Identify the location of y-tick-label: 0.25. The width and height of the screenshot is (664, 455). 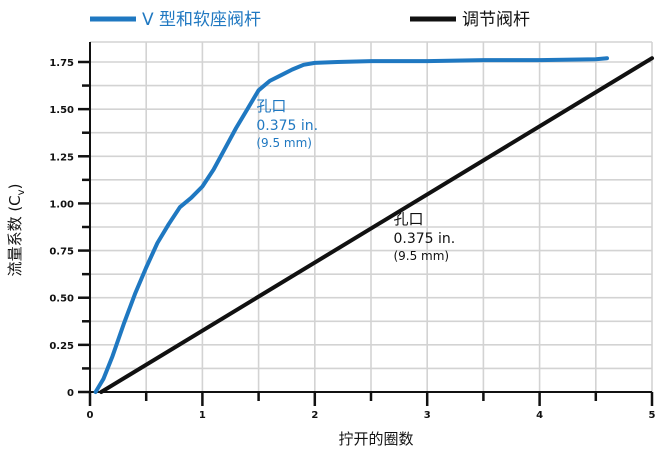
(61, 346).